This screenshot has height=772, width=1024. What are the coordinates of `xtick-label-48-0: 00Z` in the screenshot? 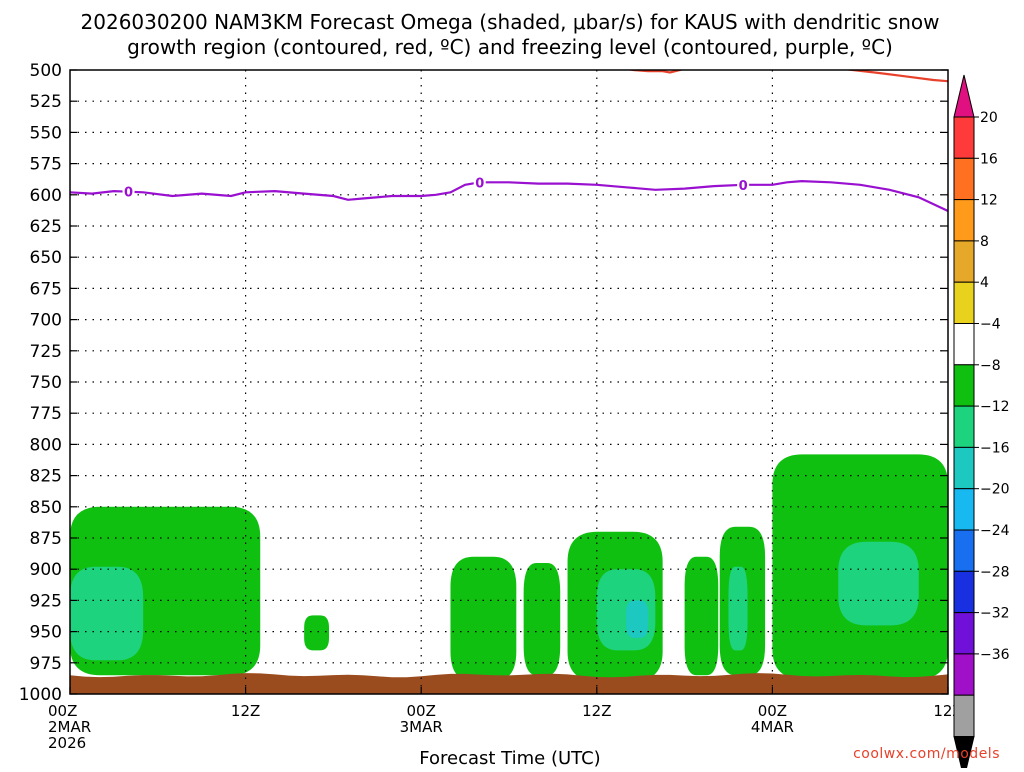 It's located at (772, 711).